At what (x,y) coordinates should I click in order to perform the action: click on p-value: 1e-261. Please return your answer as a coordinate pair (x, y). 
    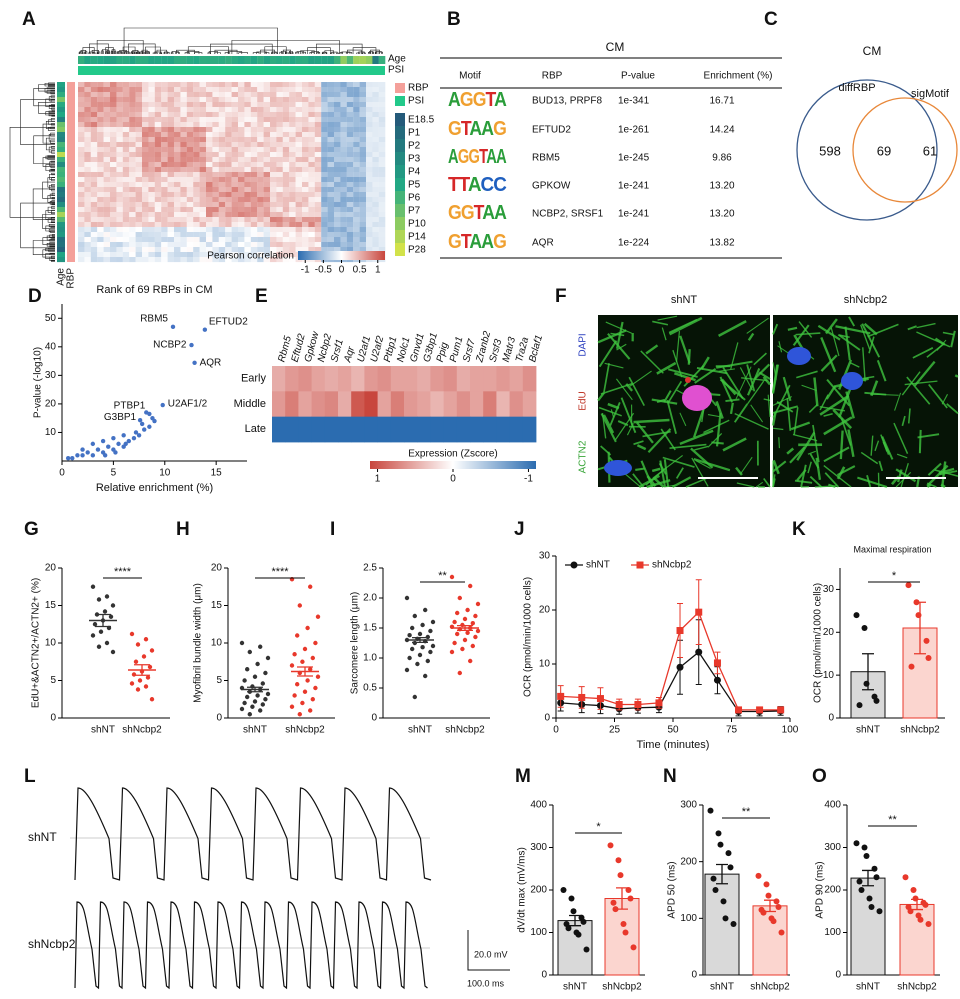
    Looking at the image, I should click on (634, 130).